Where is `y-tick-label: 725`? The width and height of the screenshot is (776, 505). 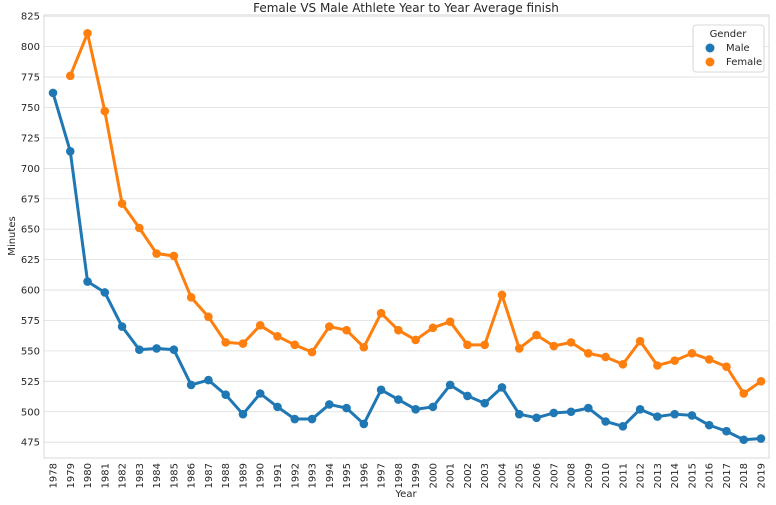 y-tick-label: 725 is located at coordinates (30, 138).